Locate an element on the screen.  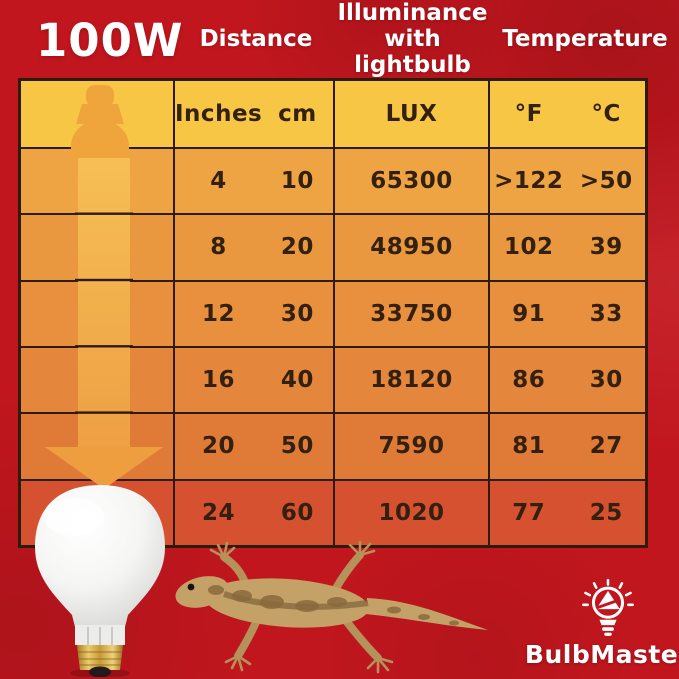
lux-header-cell: LUX is located at coordinates (411, 114).